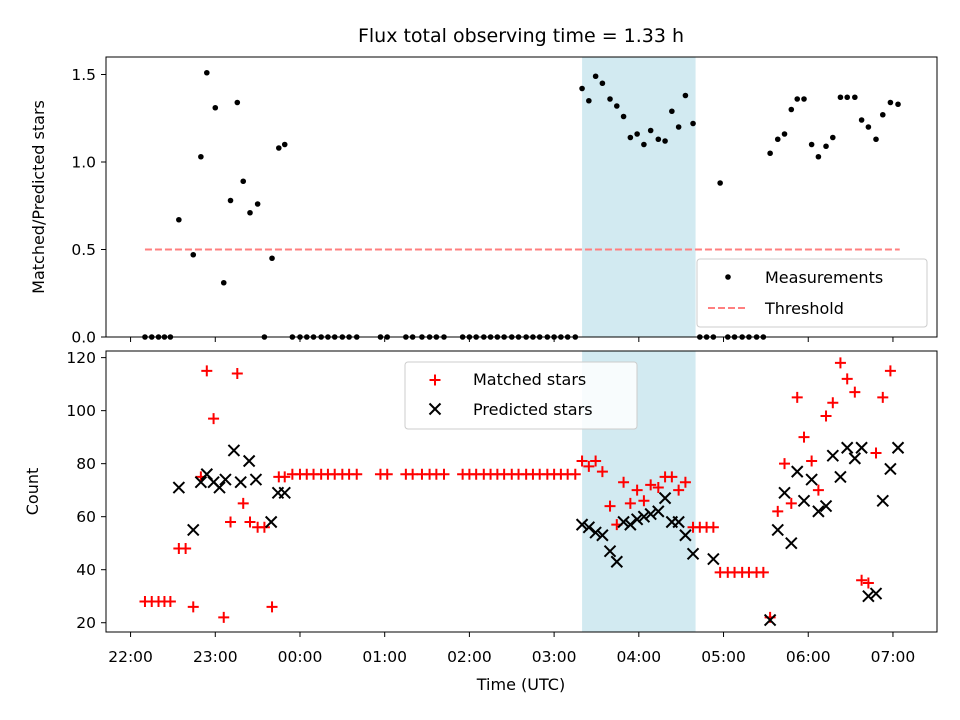  What do you see at coordinates (81, 358) in the screenshot?
I see `y-tick-label: 120` at bounding box center [81, 358].